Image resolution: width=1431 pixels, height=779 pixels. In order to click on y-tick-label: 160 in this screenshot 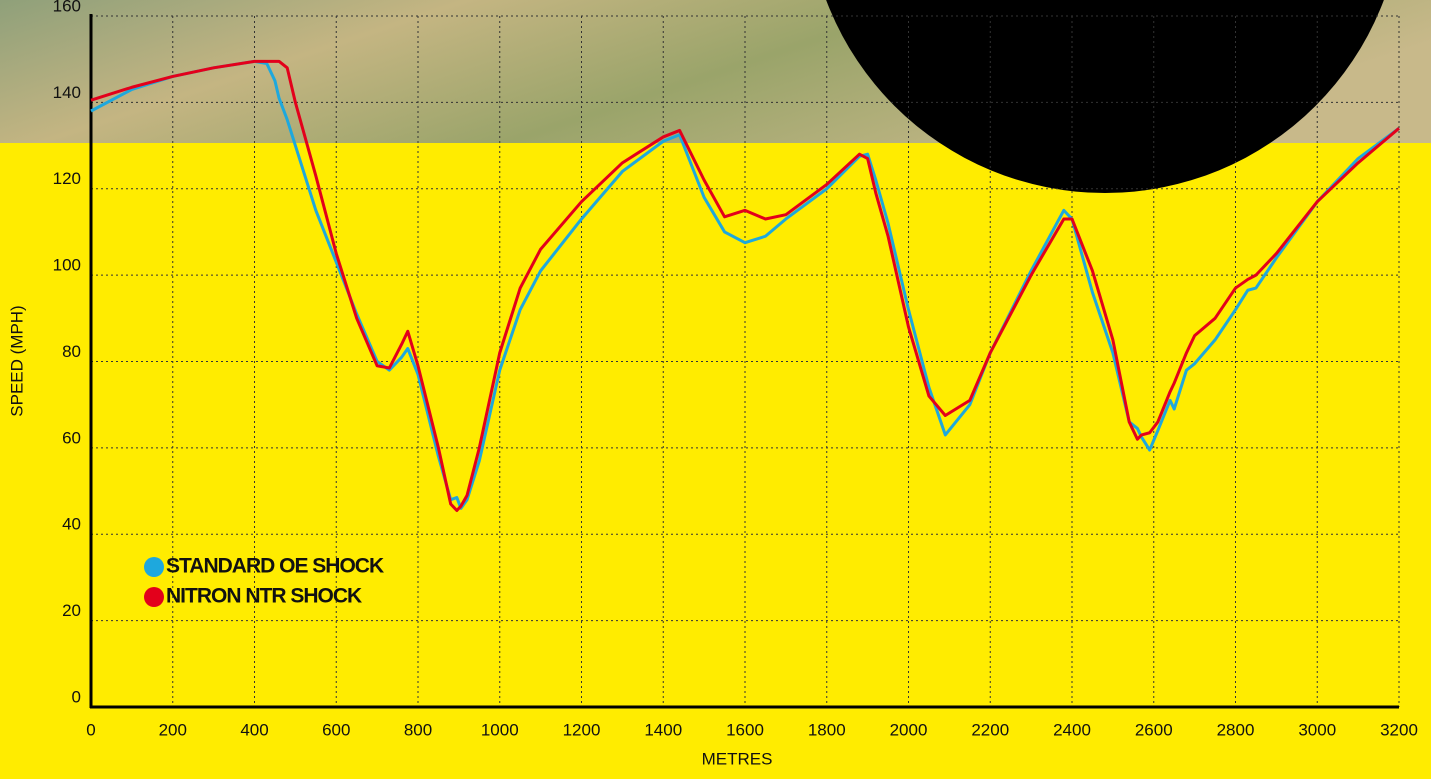, I will do `click(67, 7)`.